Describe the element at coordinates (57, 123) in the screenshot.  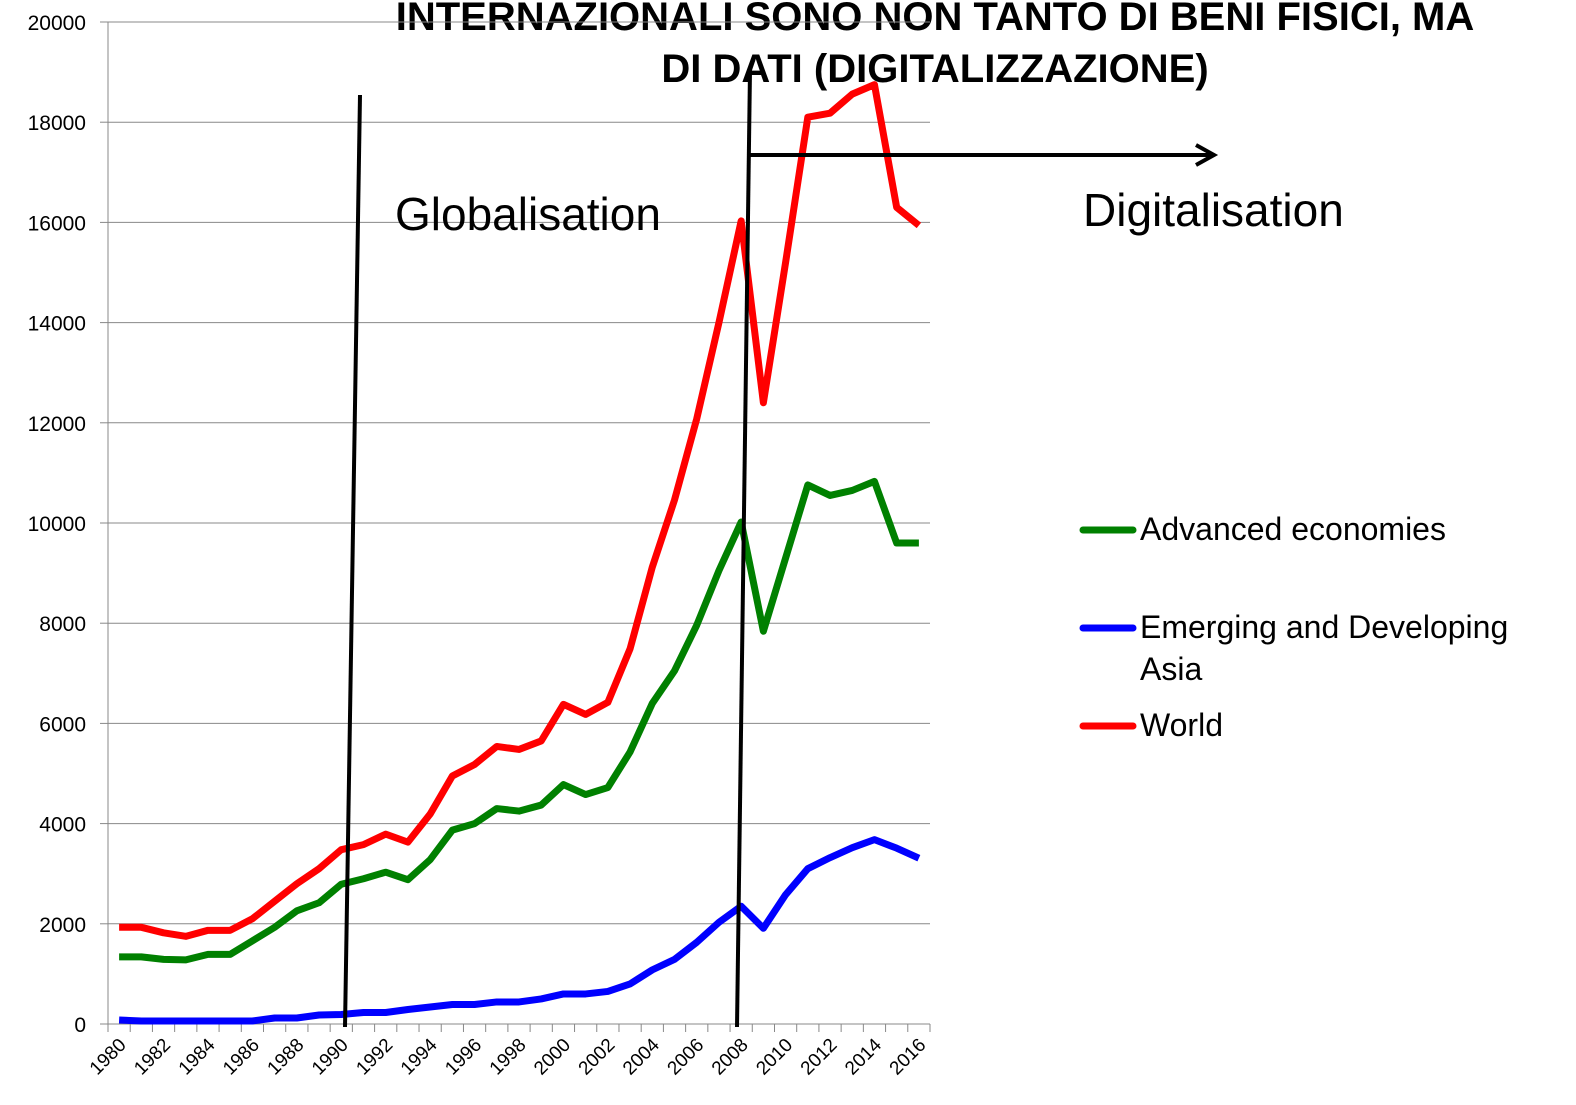
I see `y-tick-label: 18000` at that location.